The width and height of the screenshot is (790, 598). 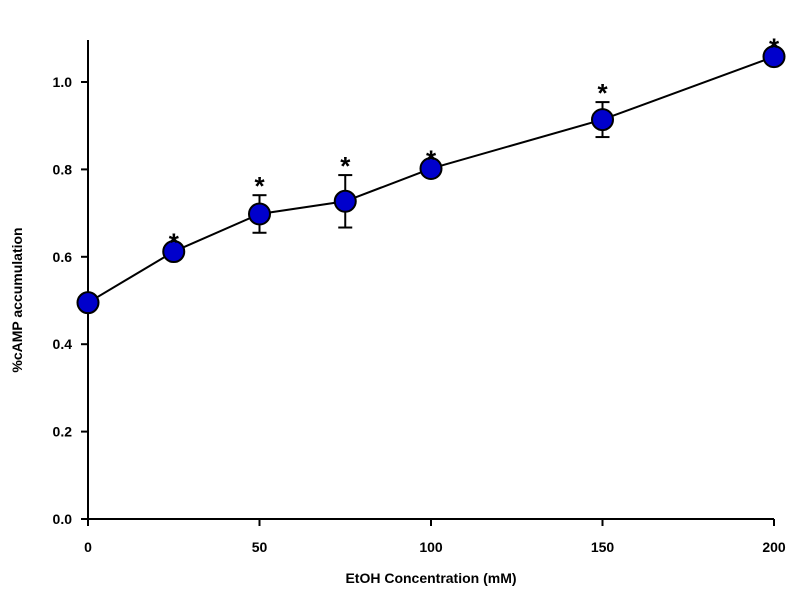 What do you see at coordinates (260, 547) in the screenshot?
I see `x-tick-label: 50` at bounding box center [260, 547].